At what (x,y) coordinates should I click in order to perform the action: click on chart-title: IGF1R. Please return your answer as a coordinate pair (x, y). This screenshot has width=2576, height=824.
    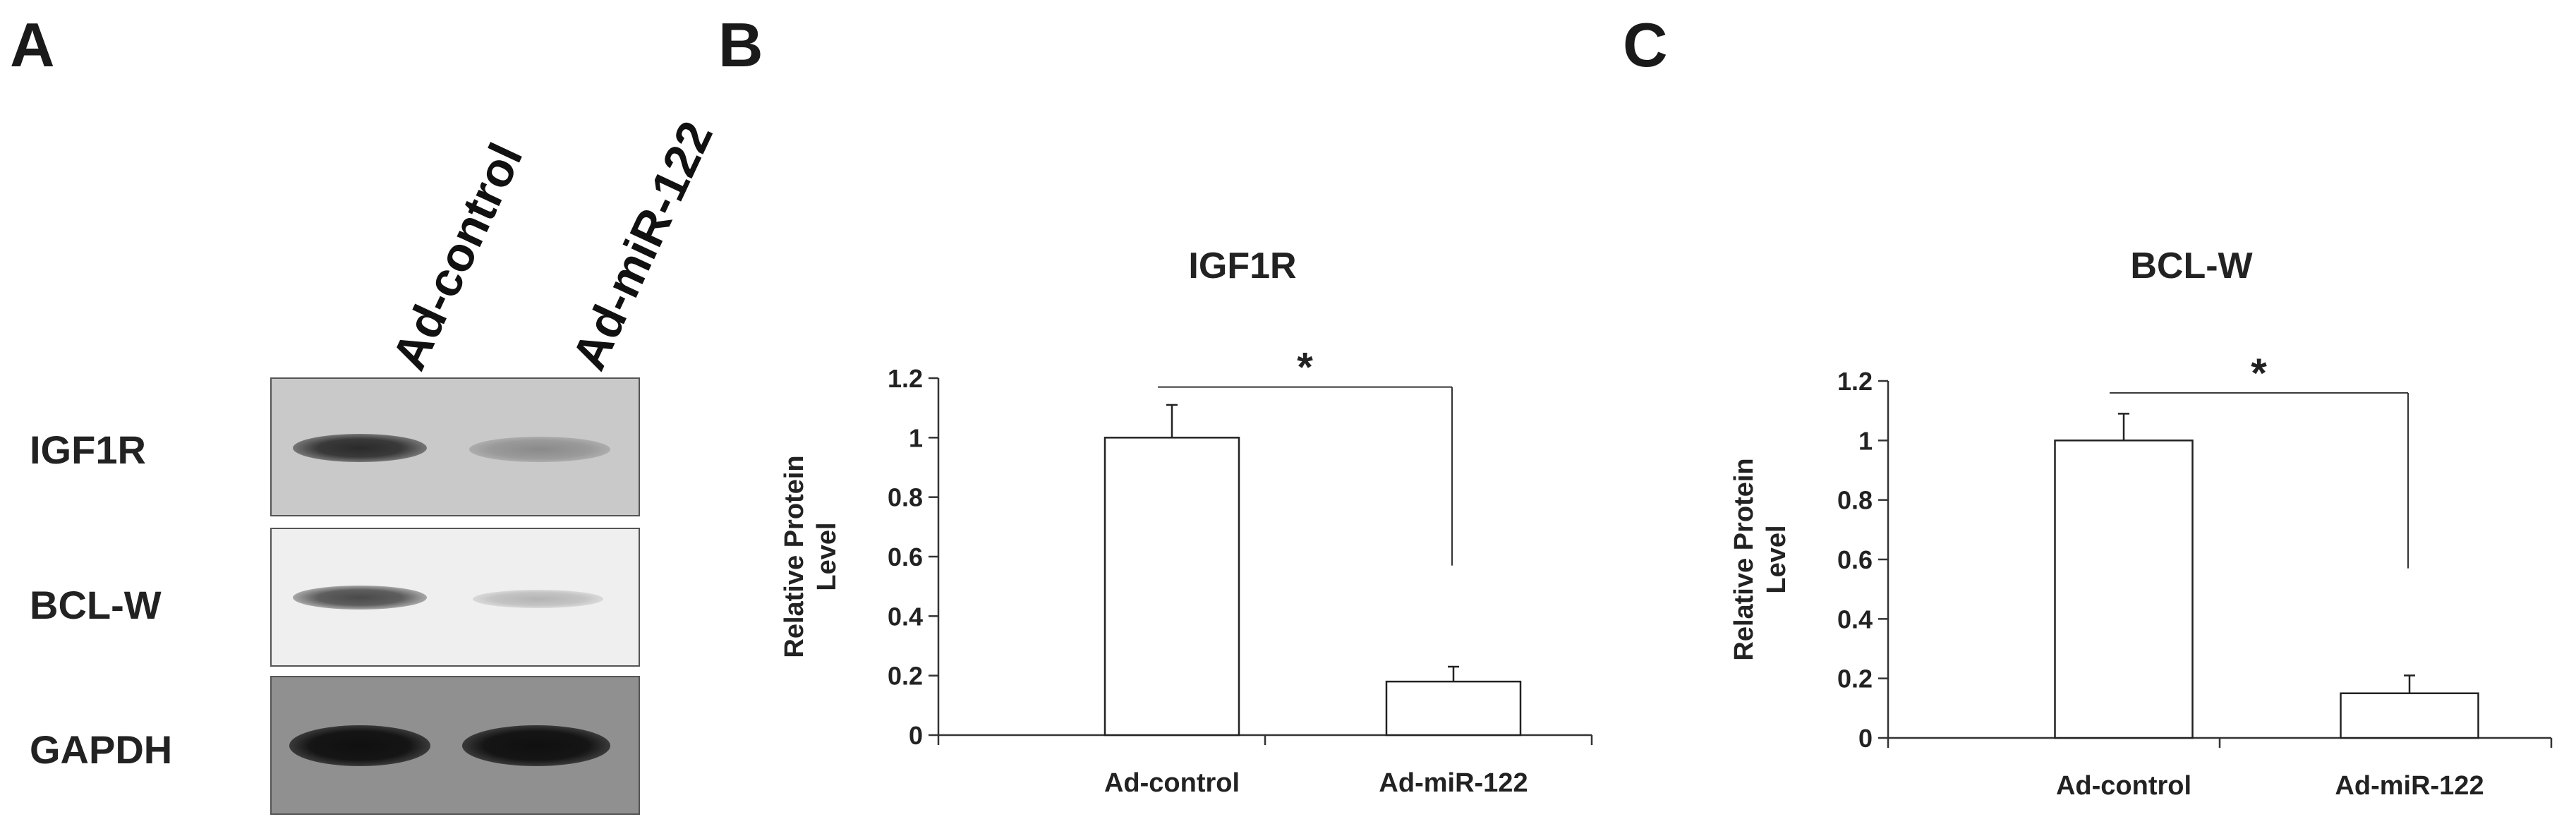
    Looking at the image, I should click on (1242, 266).